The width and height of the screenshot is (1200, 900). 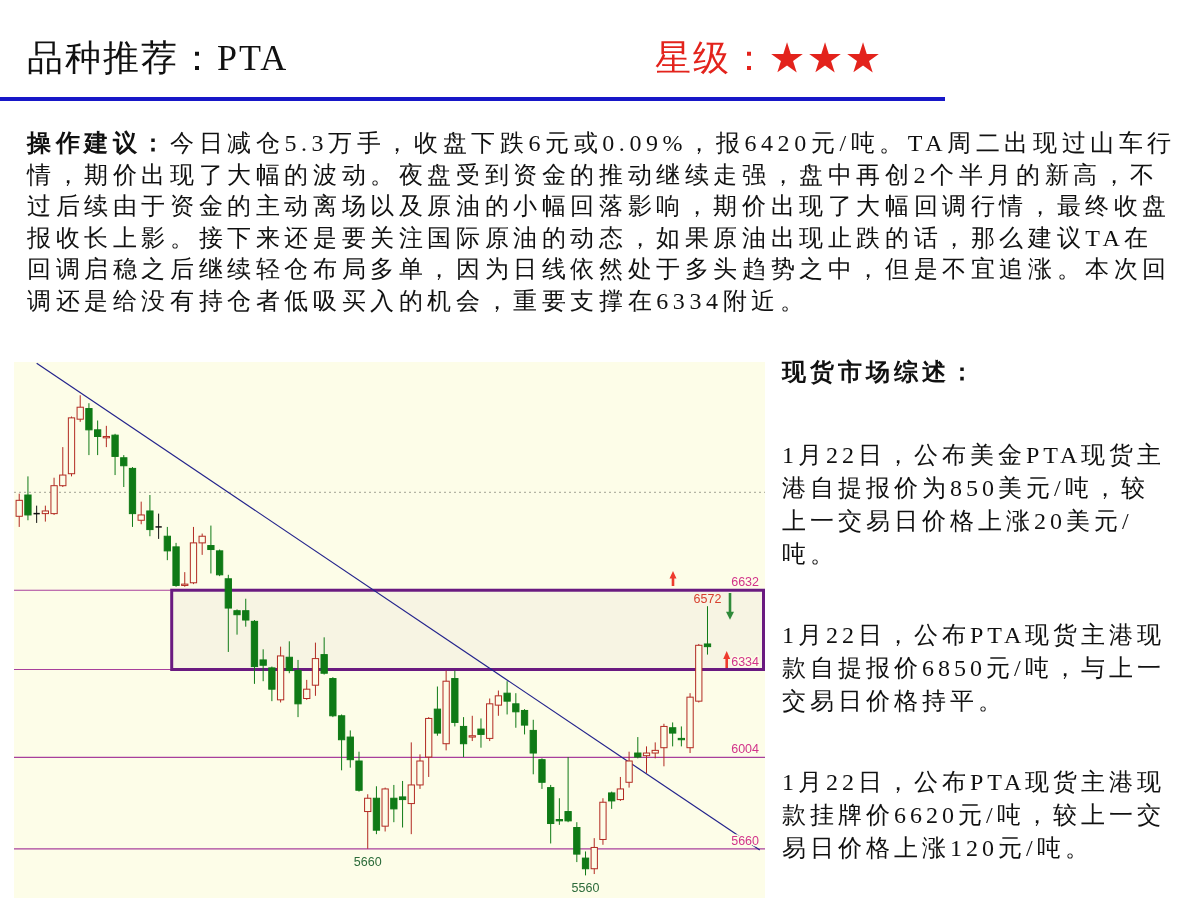 I want to click on chart-subtitle: 星级：★★★, so click(x=769, y=58).